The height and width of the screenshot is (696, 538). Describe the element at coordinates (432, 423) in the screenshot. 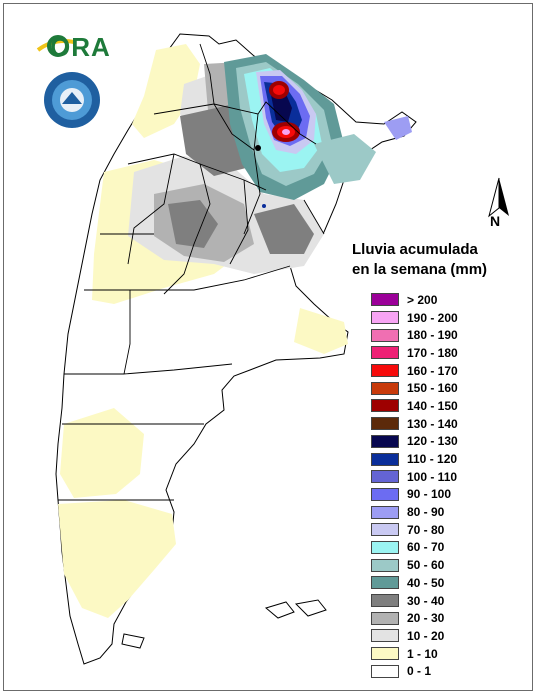

I see `legend-label: 130 - 140` at that location.